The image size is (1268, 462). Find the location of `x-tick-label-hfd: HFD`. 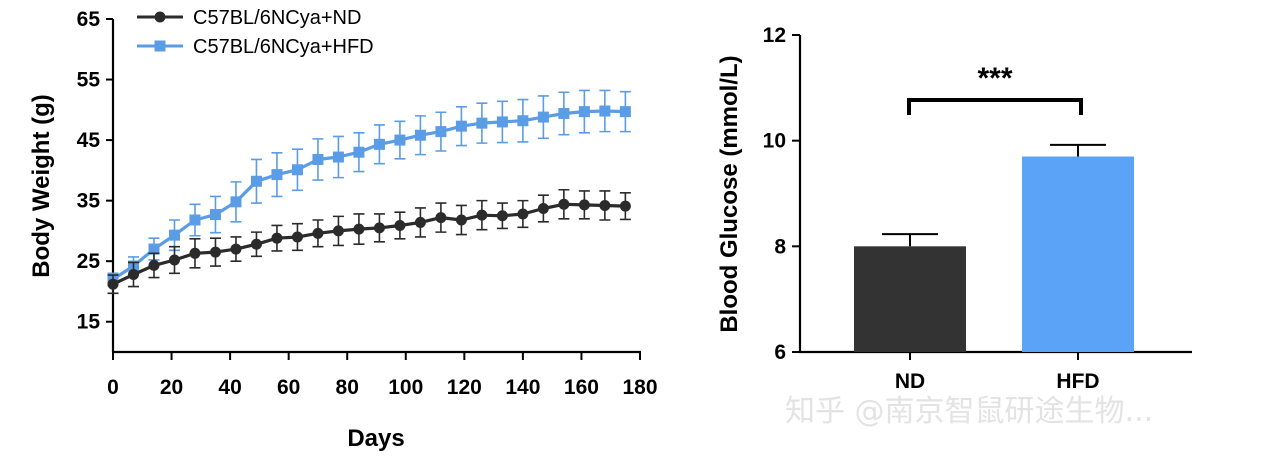

x-tick-label-hfd: HFD is located at coordinates (1077, 381).